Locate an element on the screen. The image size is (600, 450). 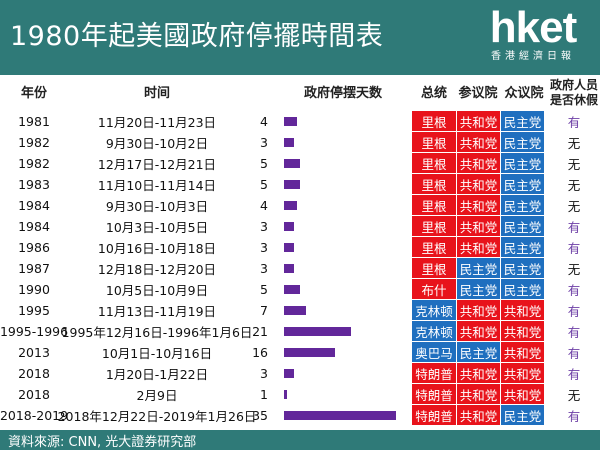
period-cell: 9月30日-10月2日 is located at coordinates (157, 143).